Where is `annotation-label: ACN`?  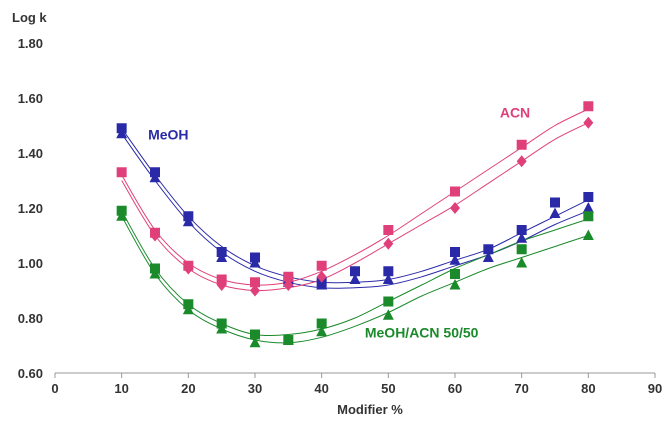
annotation-label: ACN is located at coordinates (515, 112).